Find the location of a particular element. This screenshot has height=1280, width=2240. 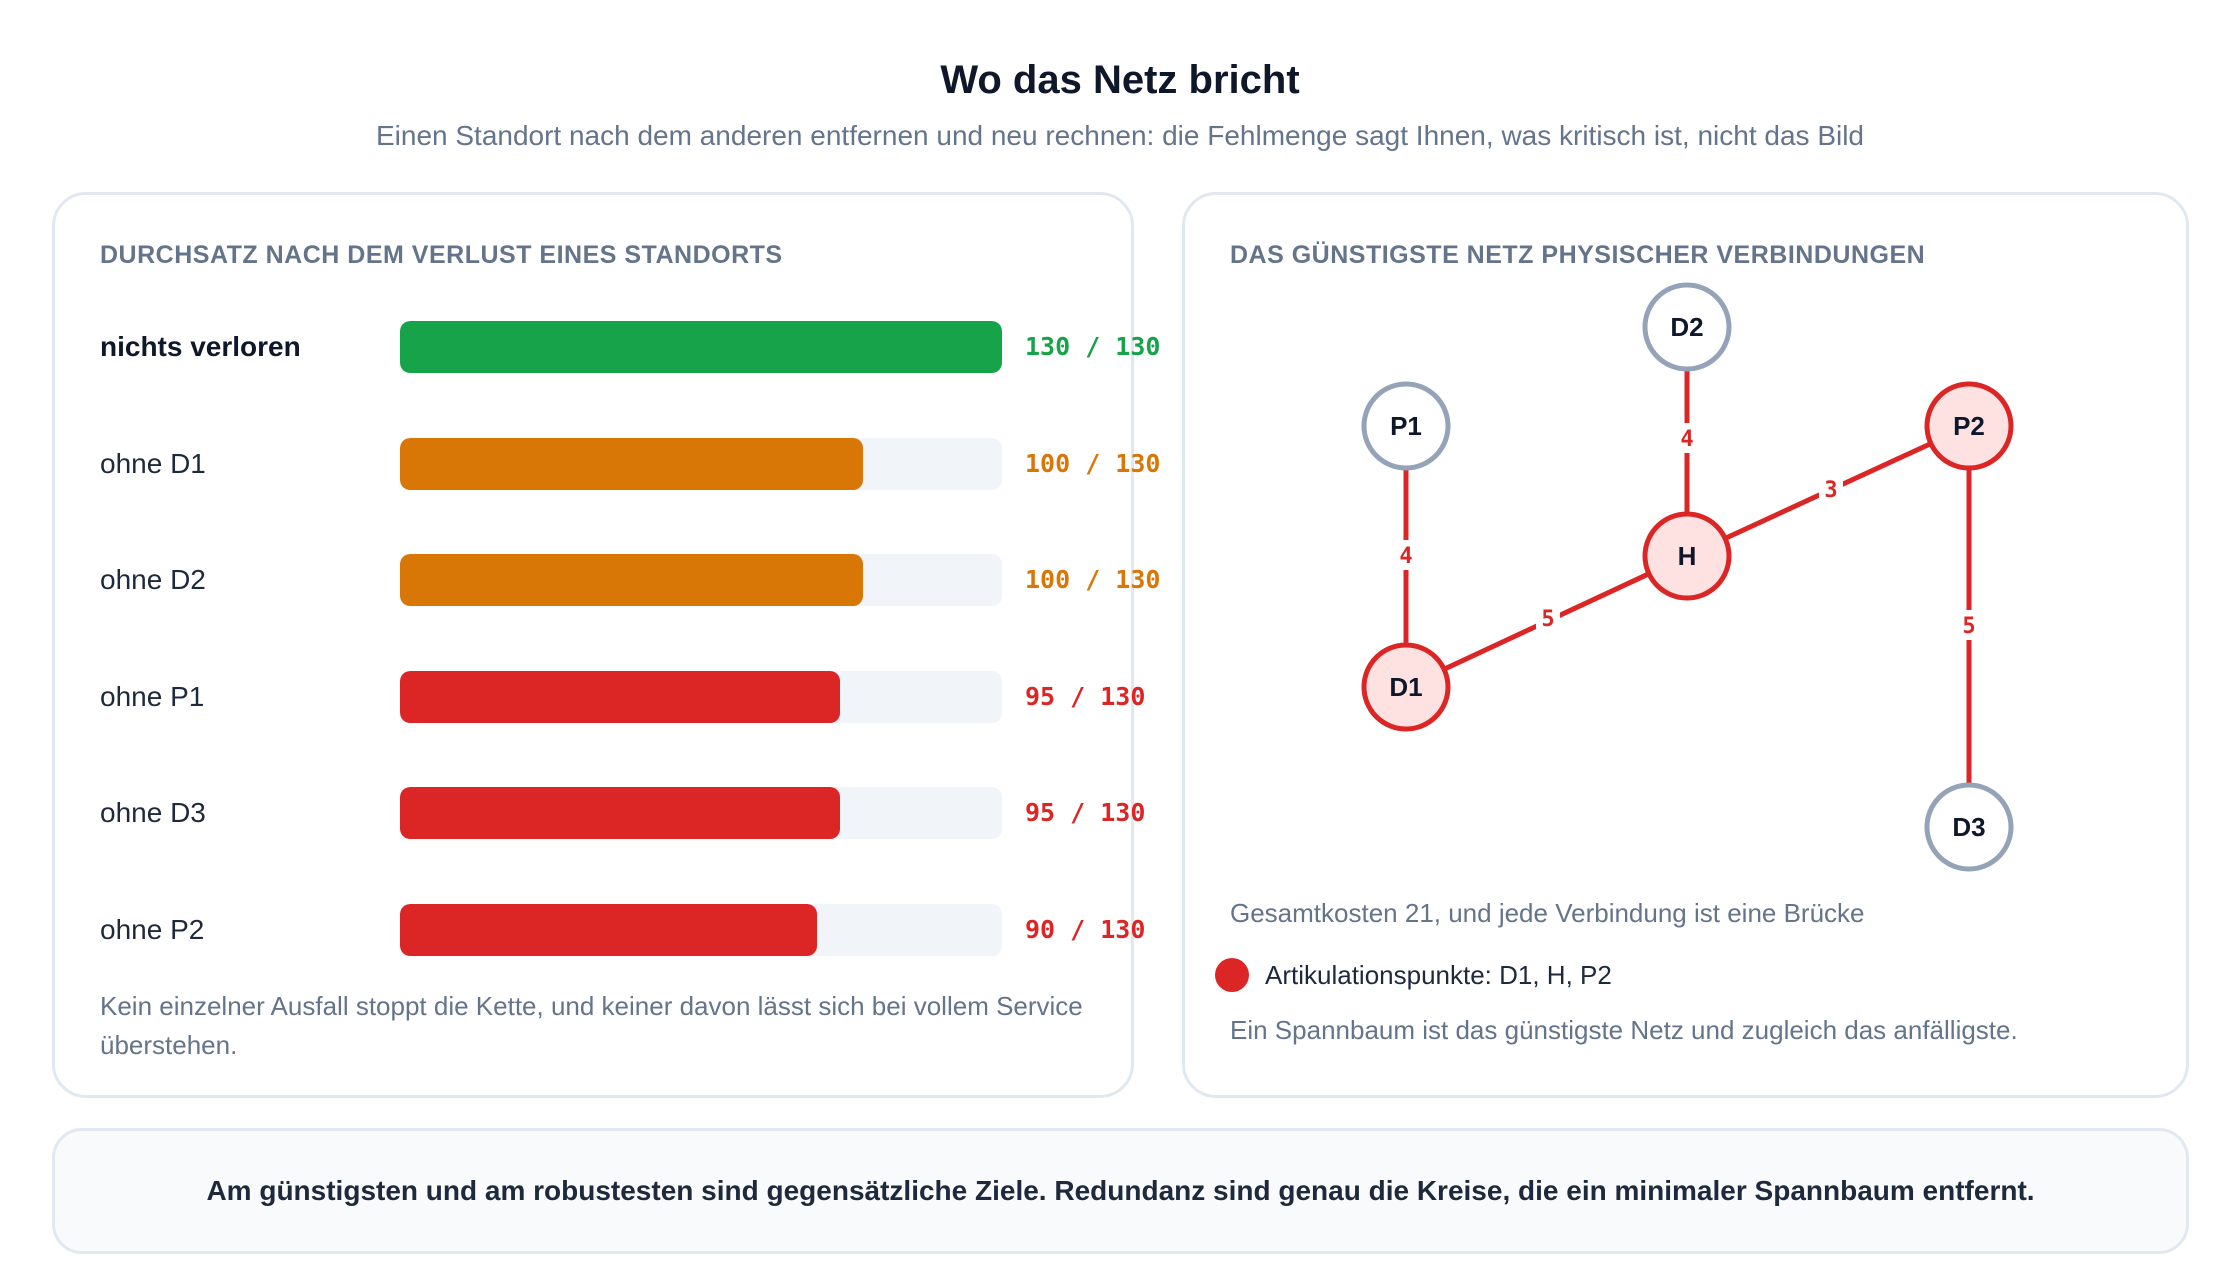

node-label: H is located at coordinates (1687, 556).